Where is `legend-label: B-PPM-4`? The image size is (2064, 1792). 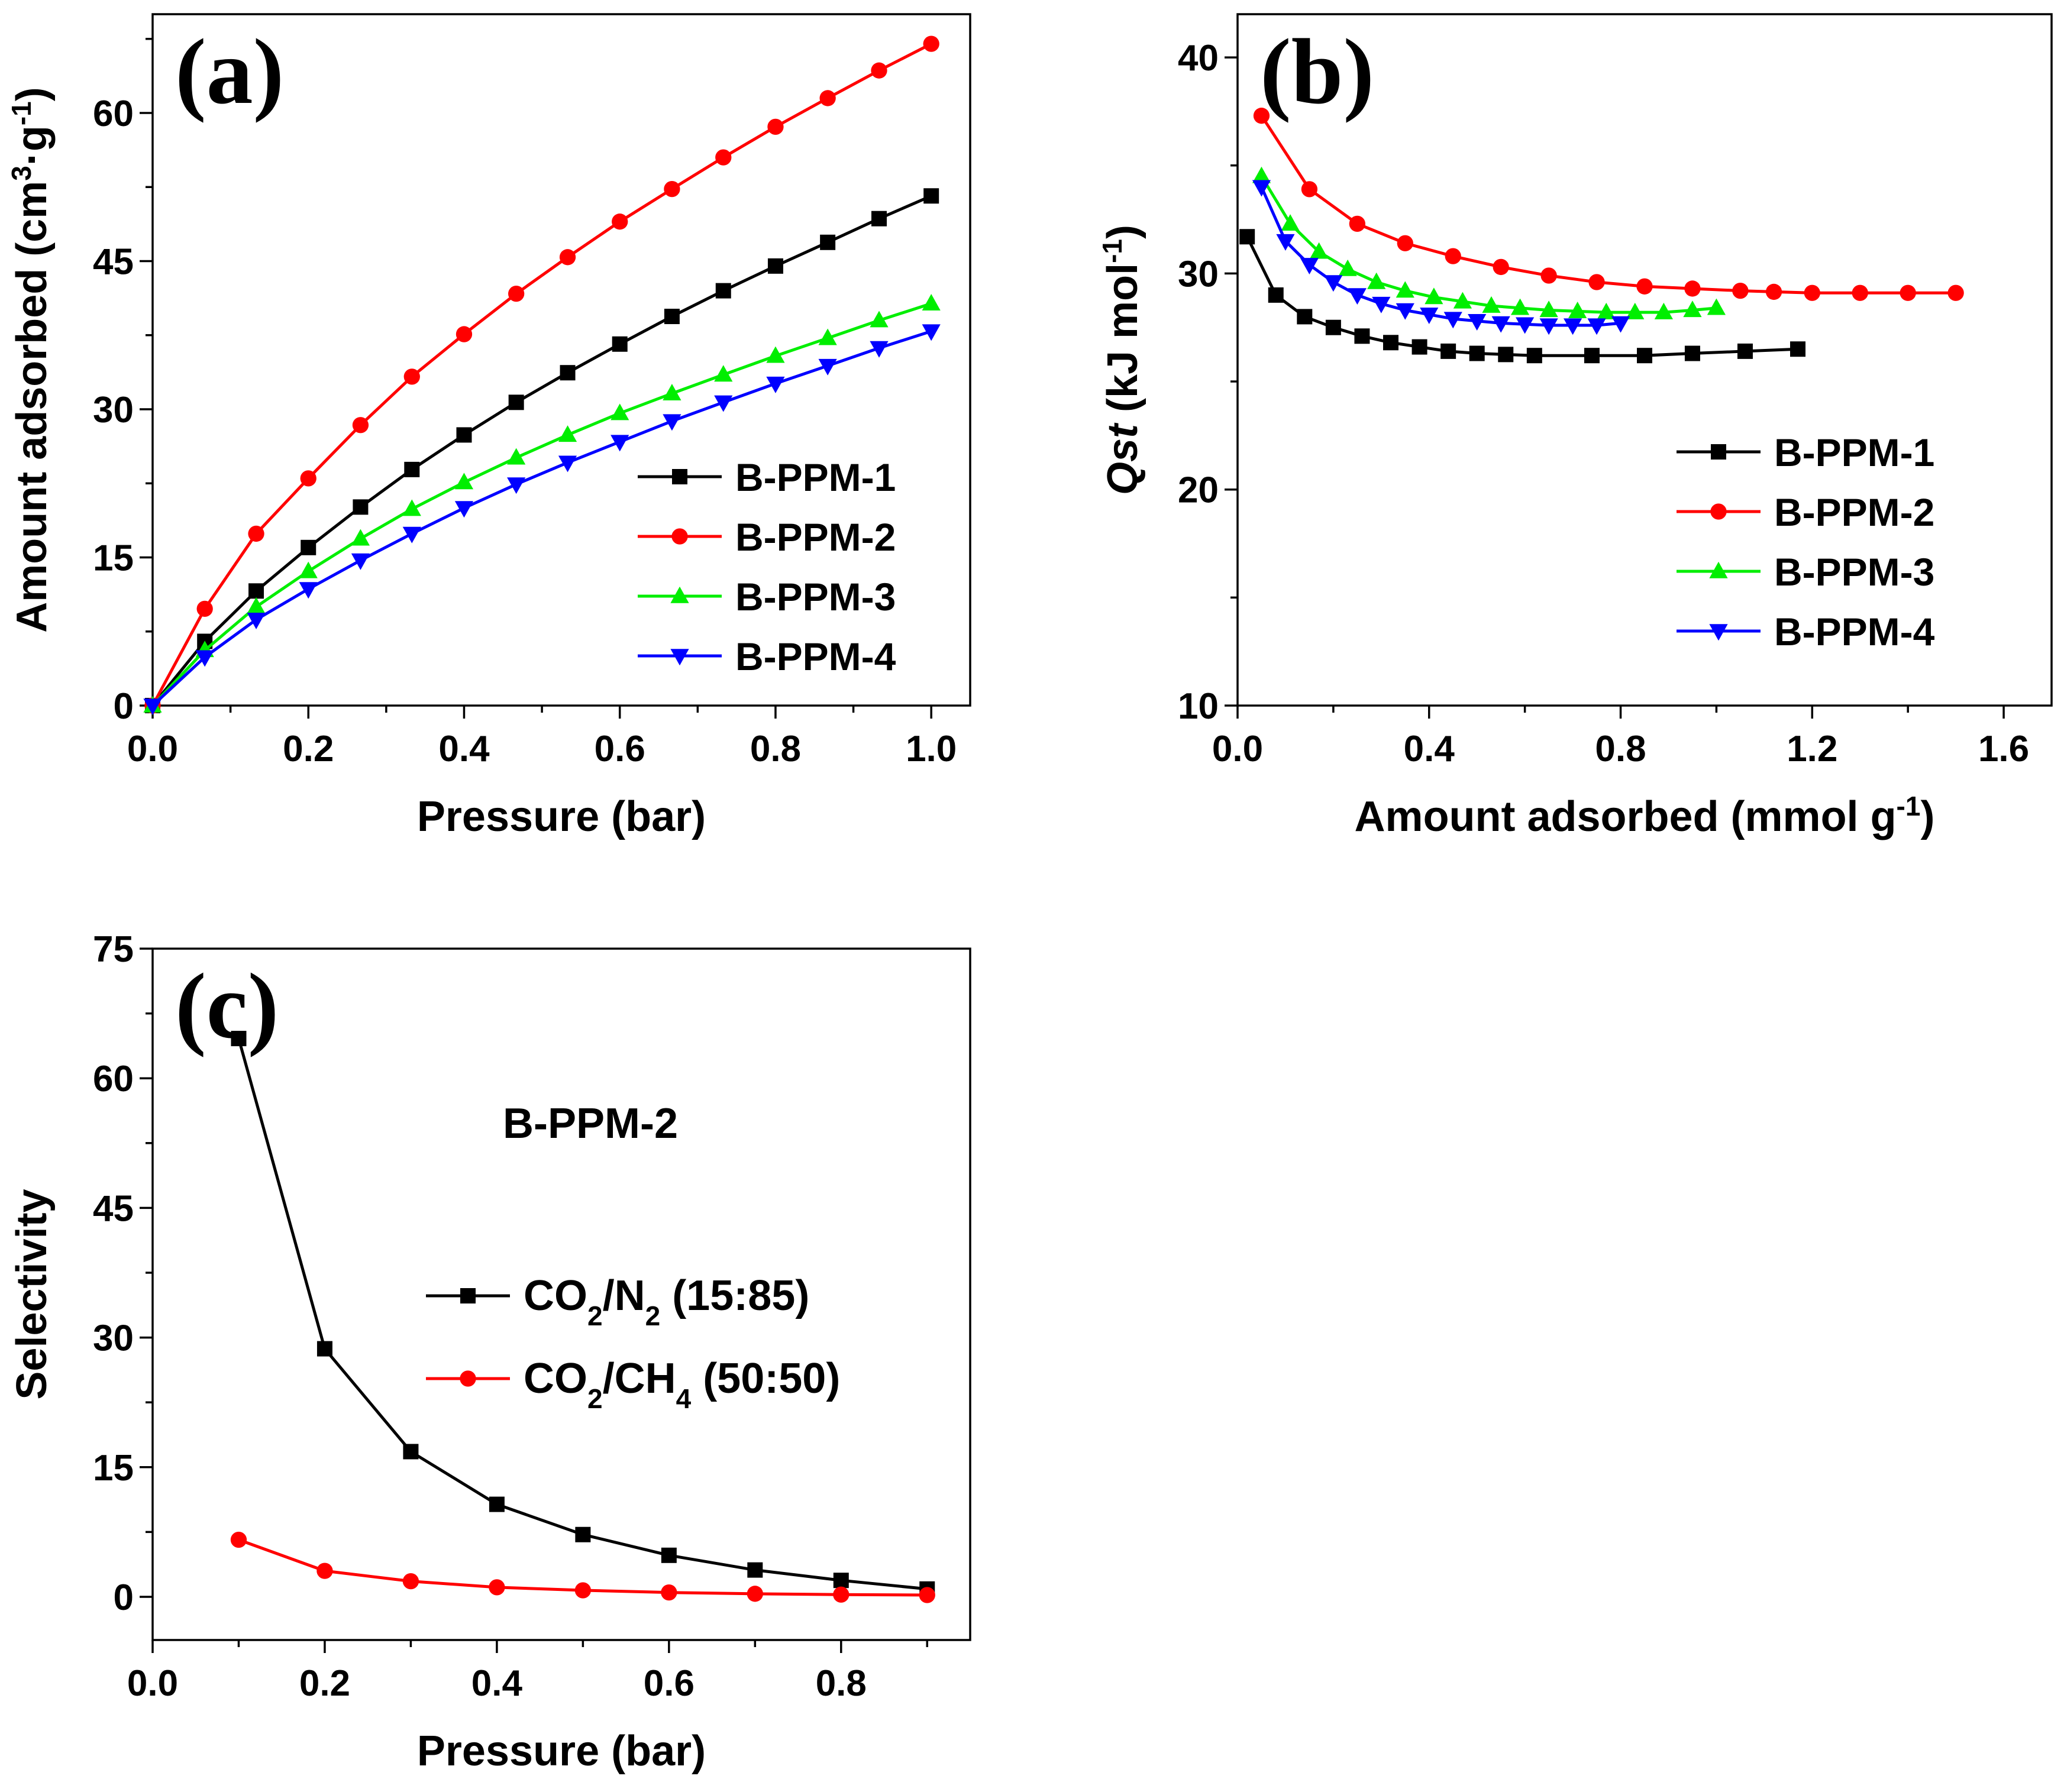 legend-label: B-PPM-4 is located at coordinates (1854, 632).